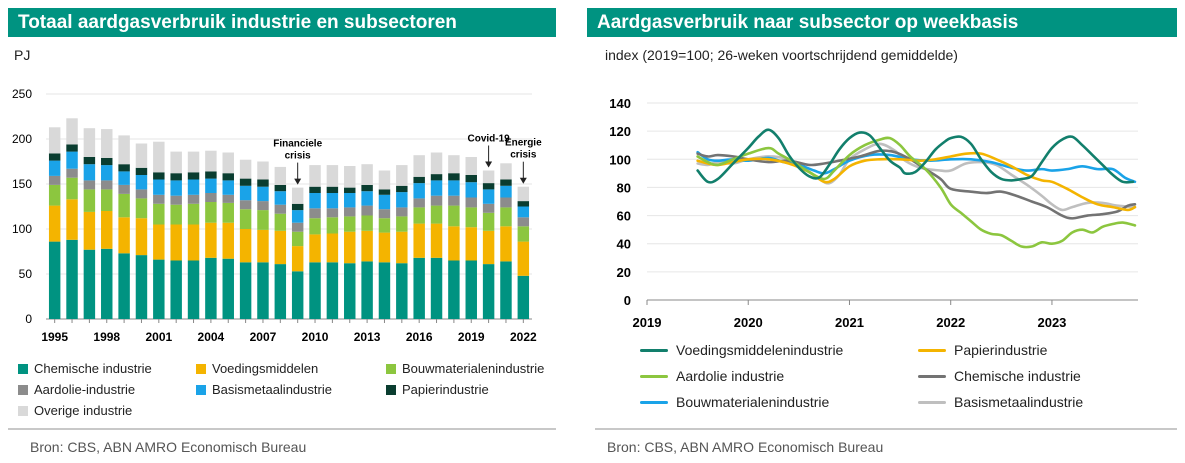 This screenshot has height=463, width=1185. I want to click on y-tick-label: 60, so click(624, 216).